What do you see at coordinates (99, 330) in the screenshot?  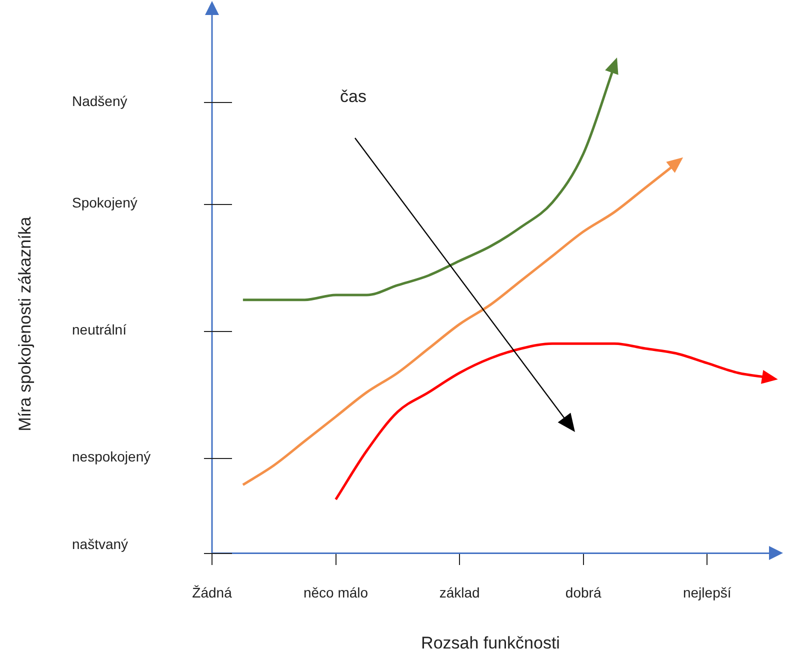 I see `text: neutrální` at bounding box center [99, 330].